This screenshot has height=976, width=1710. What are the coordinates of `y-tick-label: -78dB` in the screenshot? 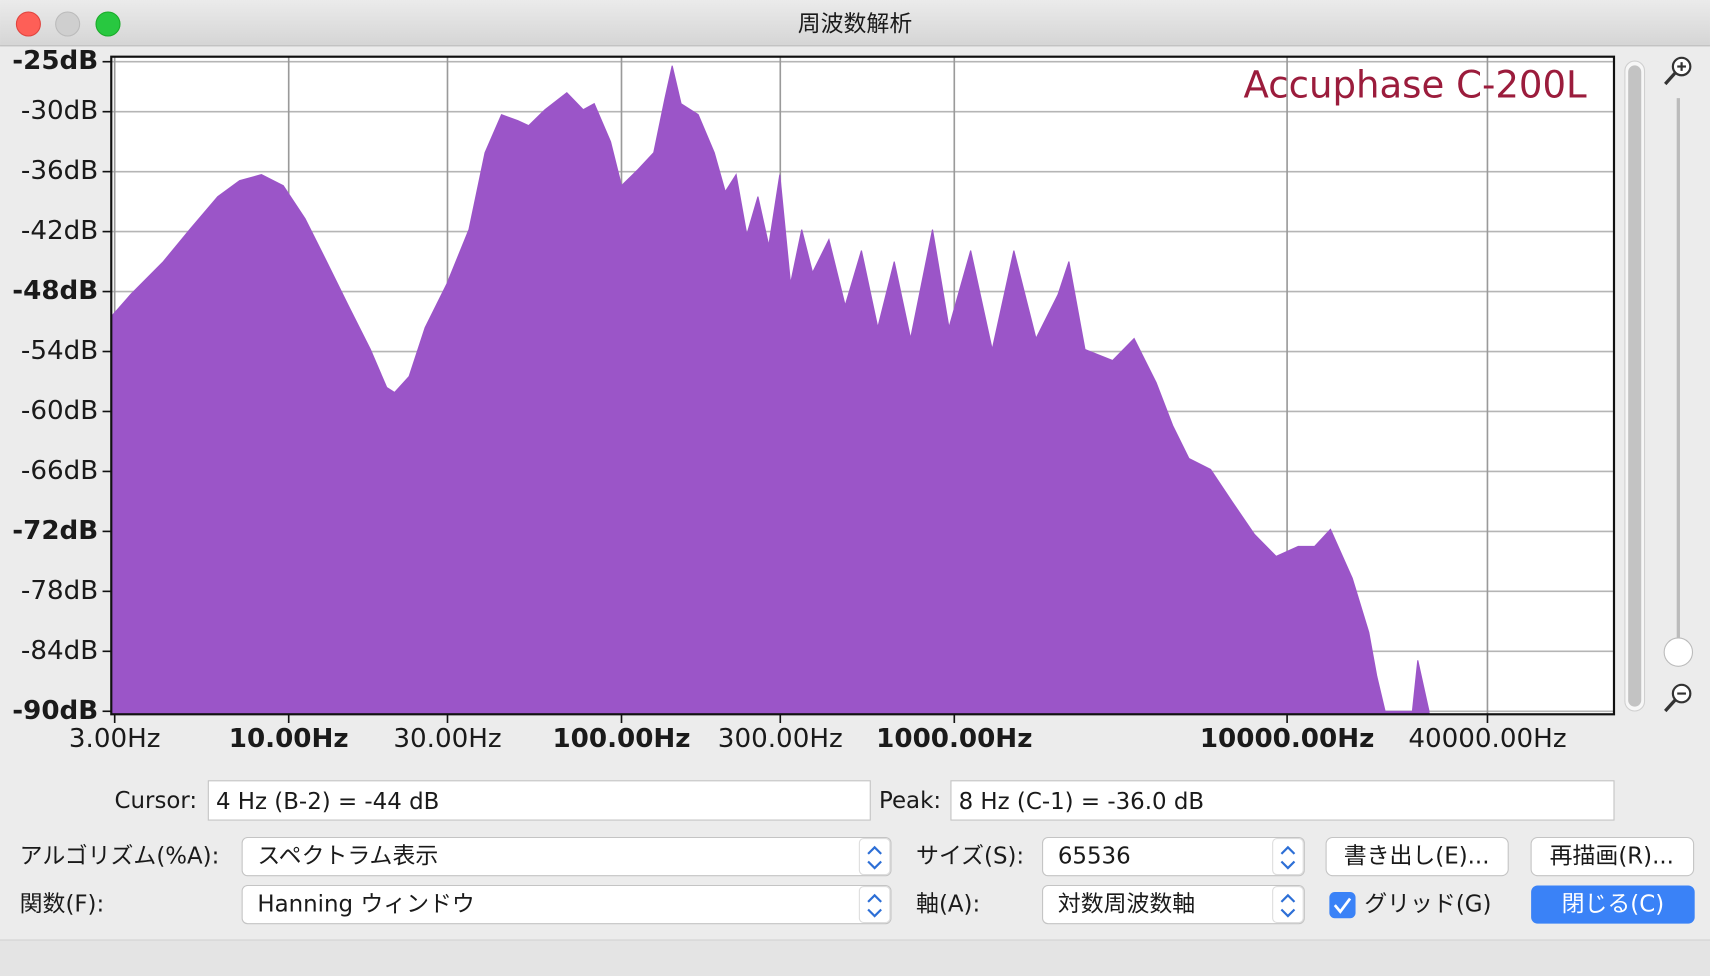 It's located at (59, 591).